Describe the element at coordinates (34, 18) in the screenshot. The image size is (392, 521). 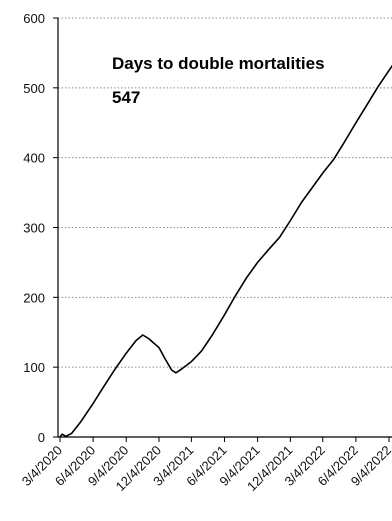
I see `y-tick-label: 600` at that location.